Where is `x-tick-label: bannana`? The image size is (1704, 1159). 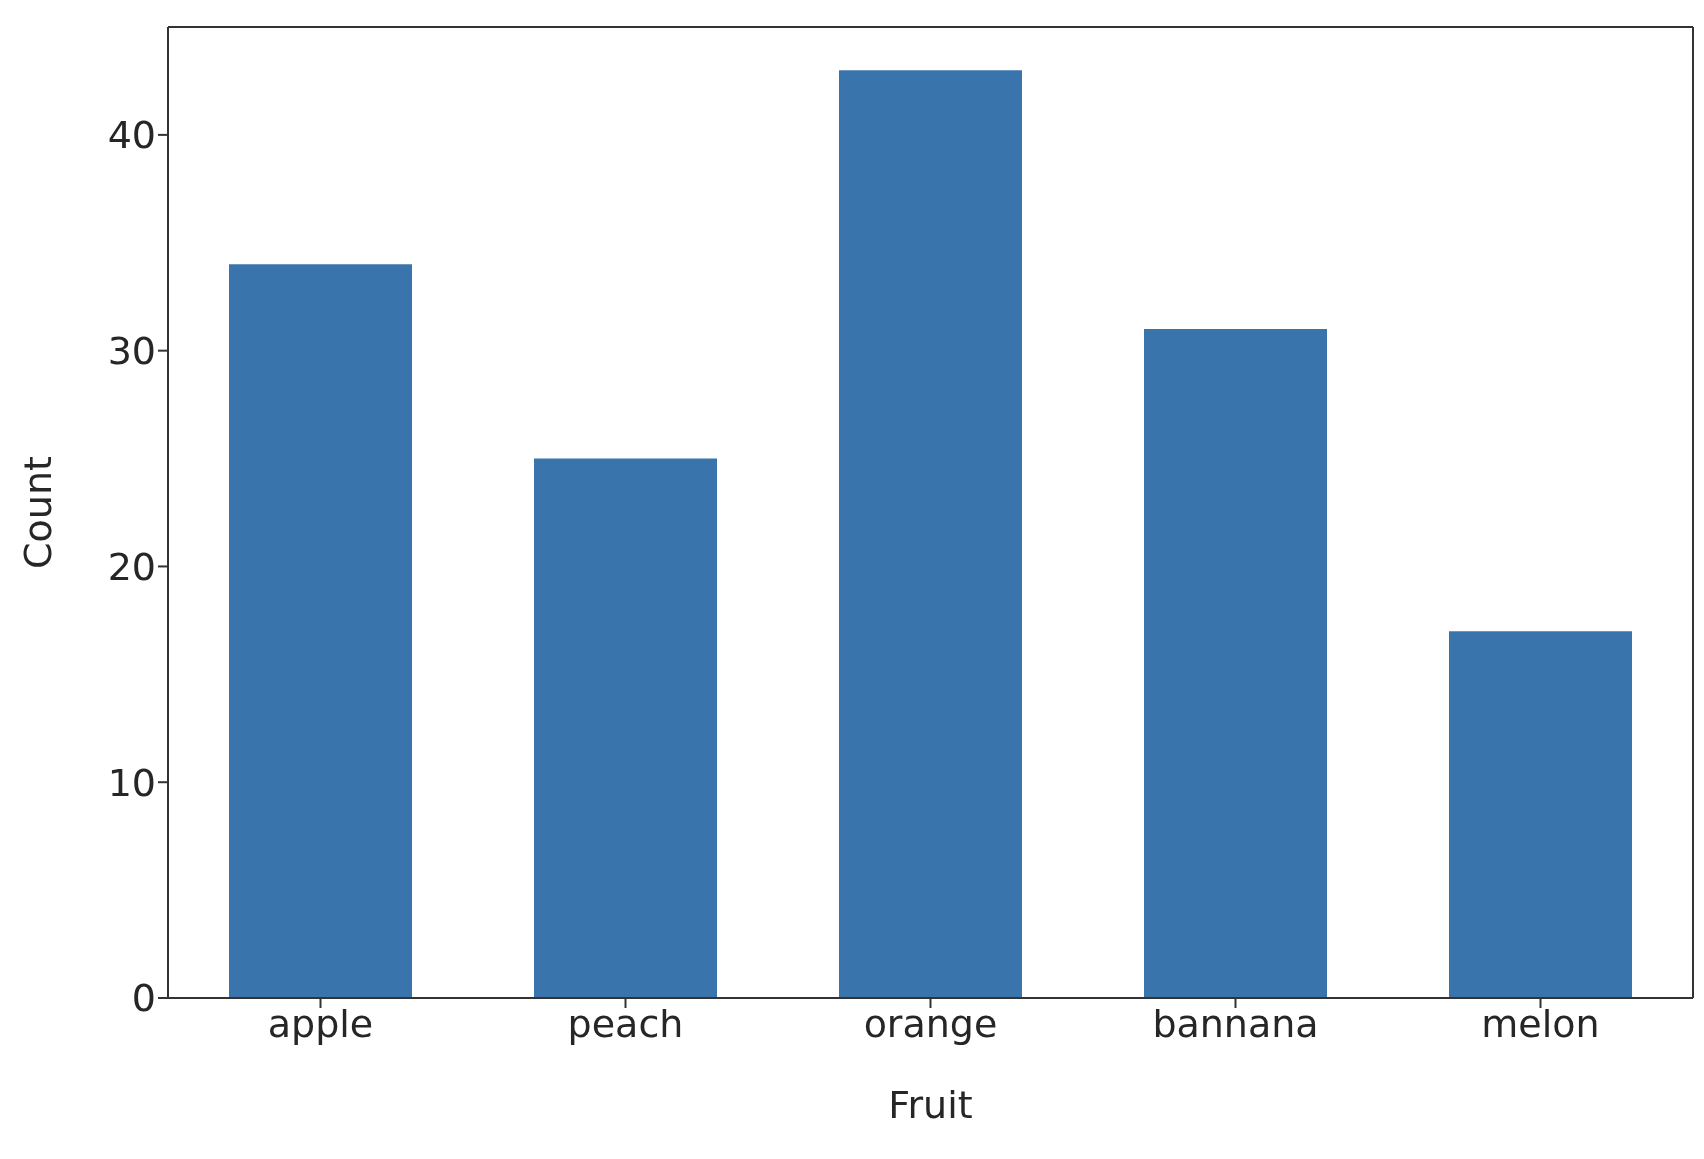 x-tick-label: bannana is located at coordinates (1235, 1023).